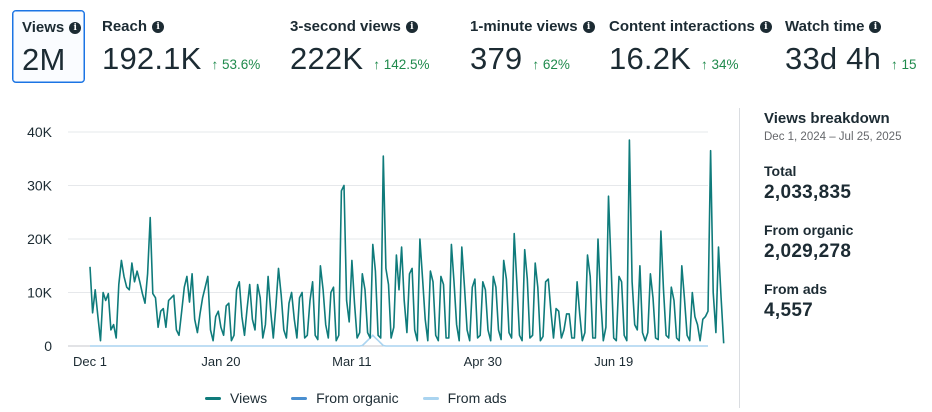 The height and width of the screenshot is (412, 932). I want to click on metric-reach: Reach i 192.1K ↑ 53.6%, so click(183, 46).